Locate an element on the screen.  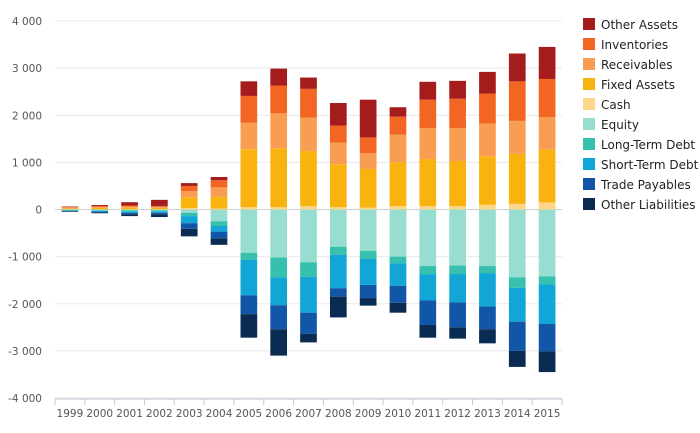
bar-long-term-debt-2014 is located at coordinates (517, 282).